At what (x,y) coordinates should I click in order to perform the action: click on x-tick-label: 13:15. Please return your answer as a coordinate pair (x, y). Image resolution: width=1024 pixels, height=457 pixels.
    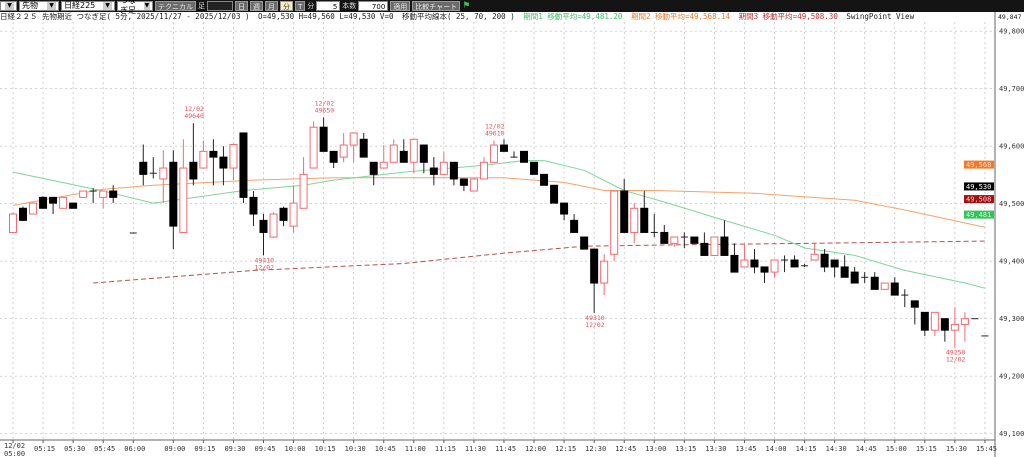
    Looking at the image, I should click on (685, 449).